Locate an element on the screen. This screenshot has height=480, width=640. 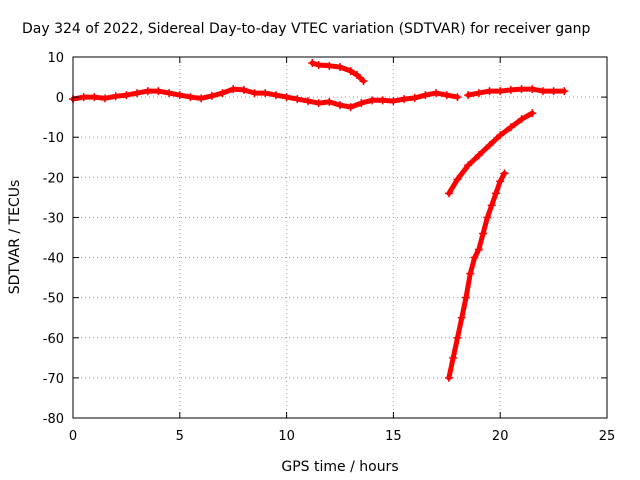
y-tick-label: -50 is located at coordinates (53, 299).